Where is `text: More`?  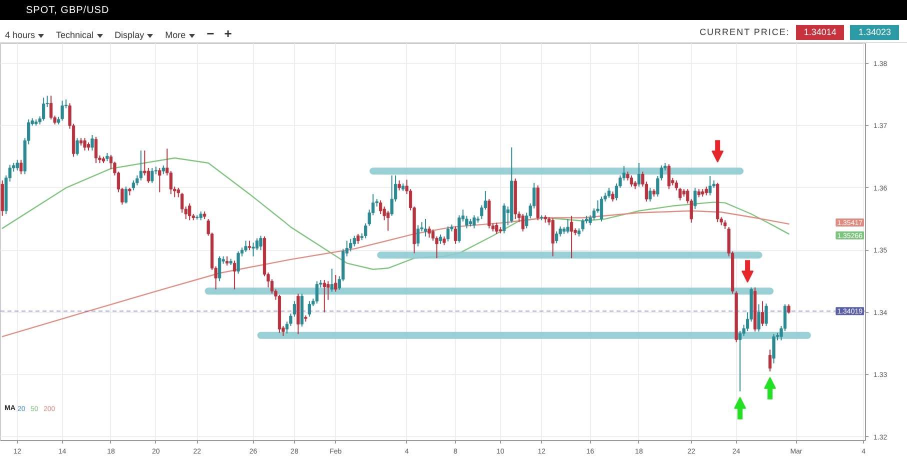 text: More is located at coordinates (176, 35).